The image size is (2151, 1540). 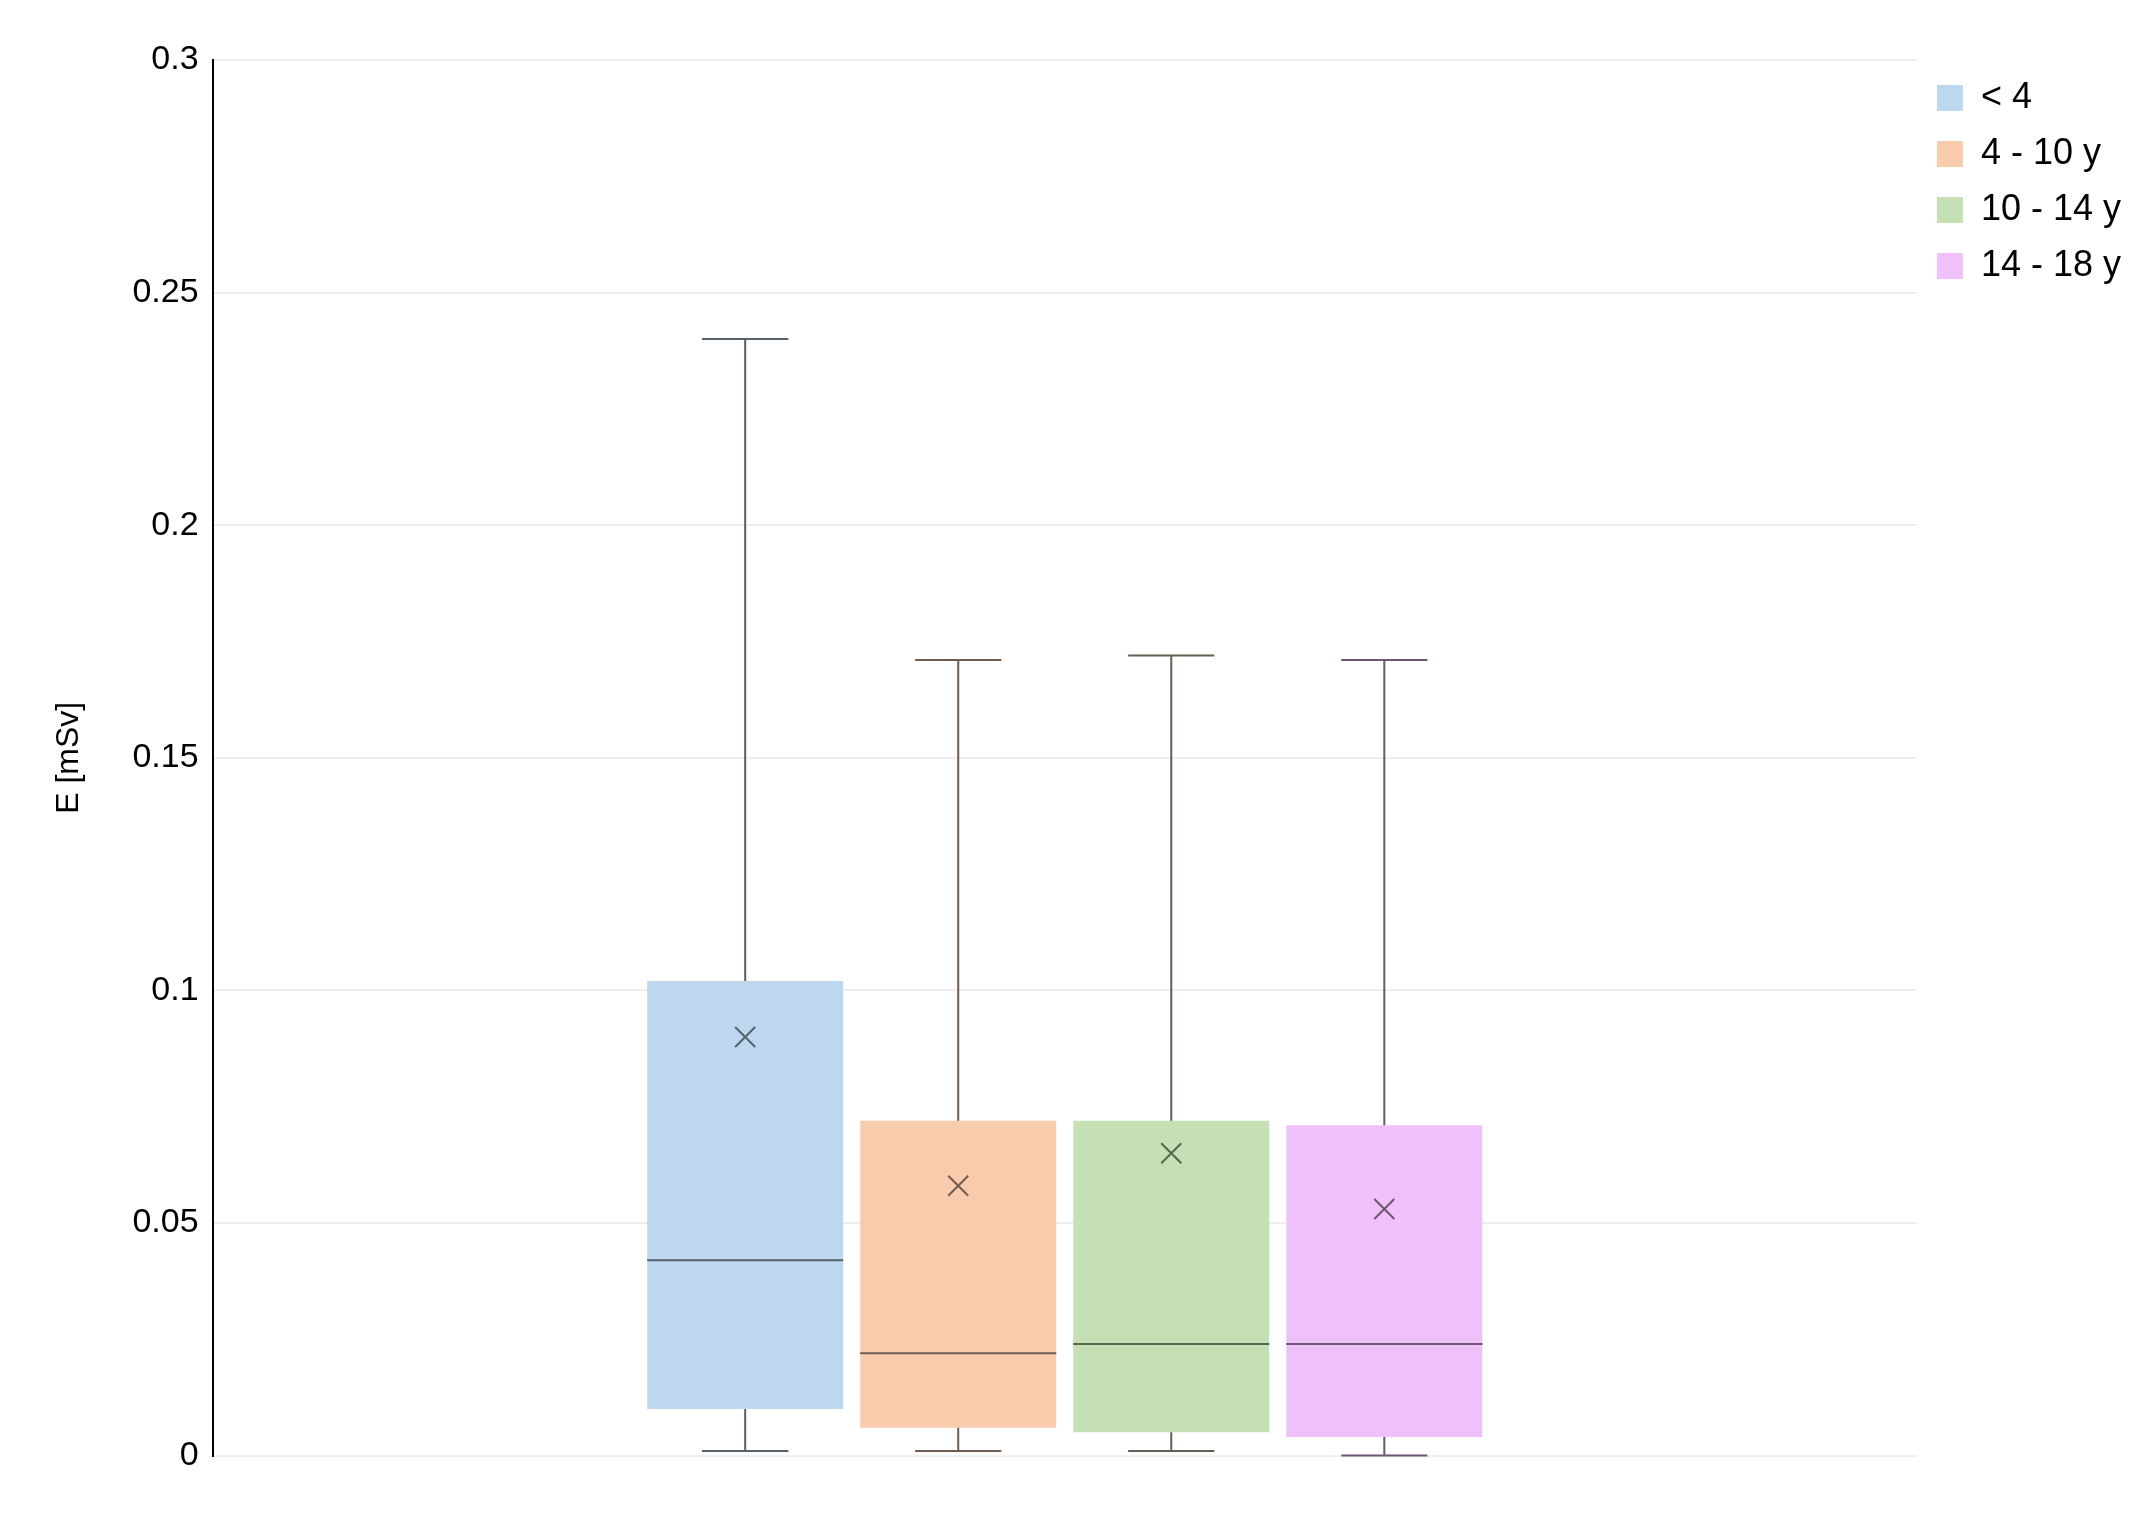 What do you see at coordinates (165, 289) in the screenshot?
I see `y-tick-label: 0.25` at bounding box center [165, 289].